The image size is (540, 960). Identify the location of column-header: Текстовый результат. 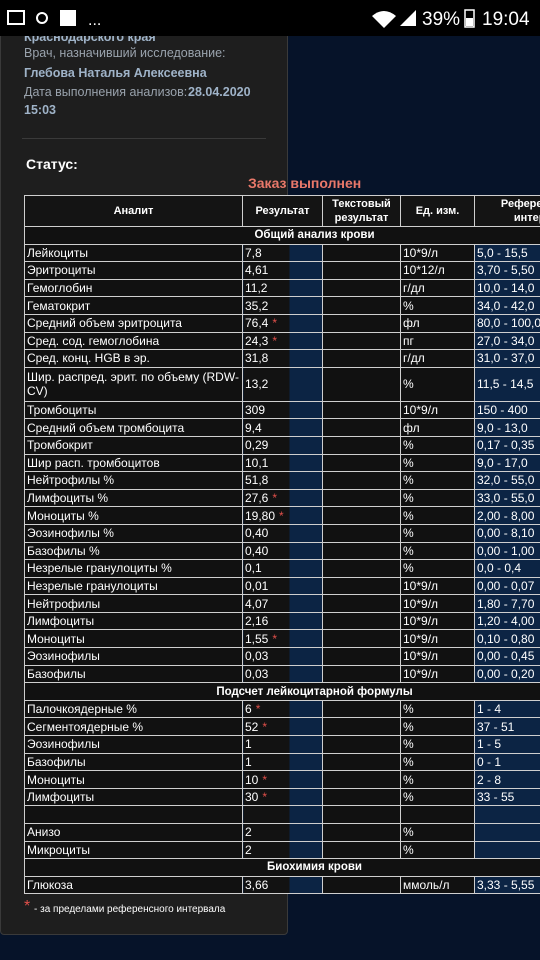
(361, 211).